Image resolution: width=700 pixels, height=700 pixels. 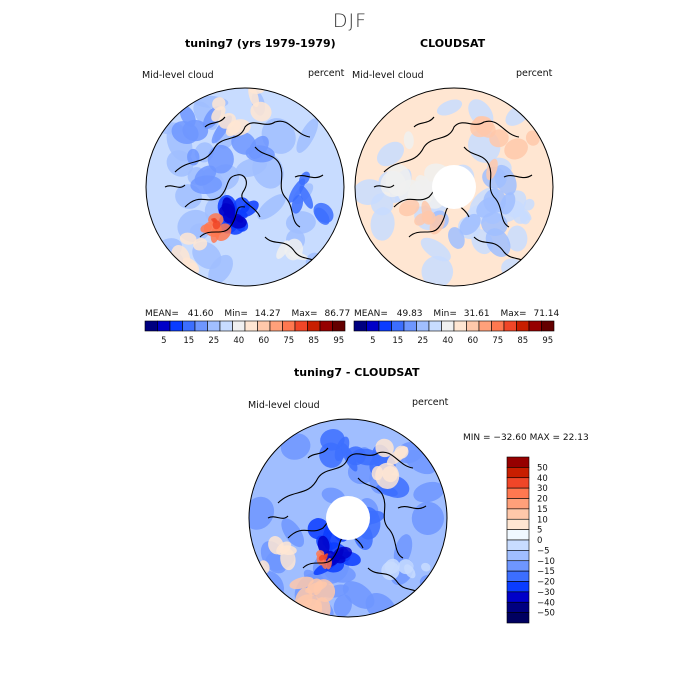 What do you see at coordinates (350, 21) in the screenshot?
I see `figure-title: DJF` at bounding box center [350, 21].